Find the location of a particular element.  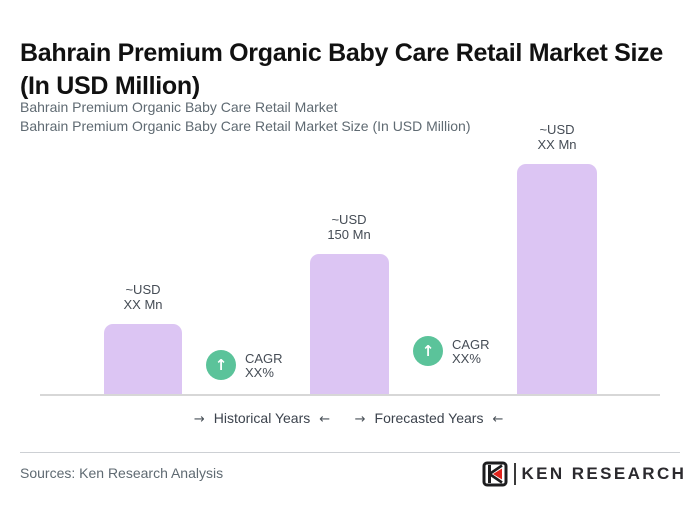

cagr-badge-historical: ↑ CAGR XX% is located at coordinates (244, 365).